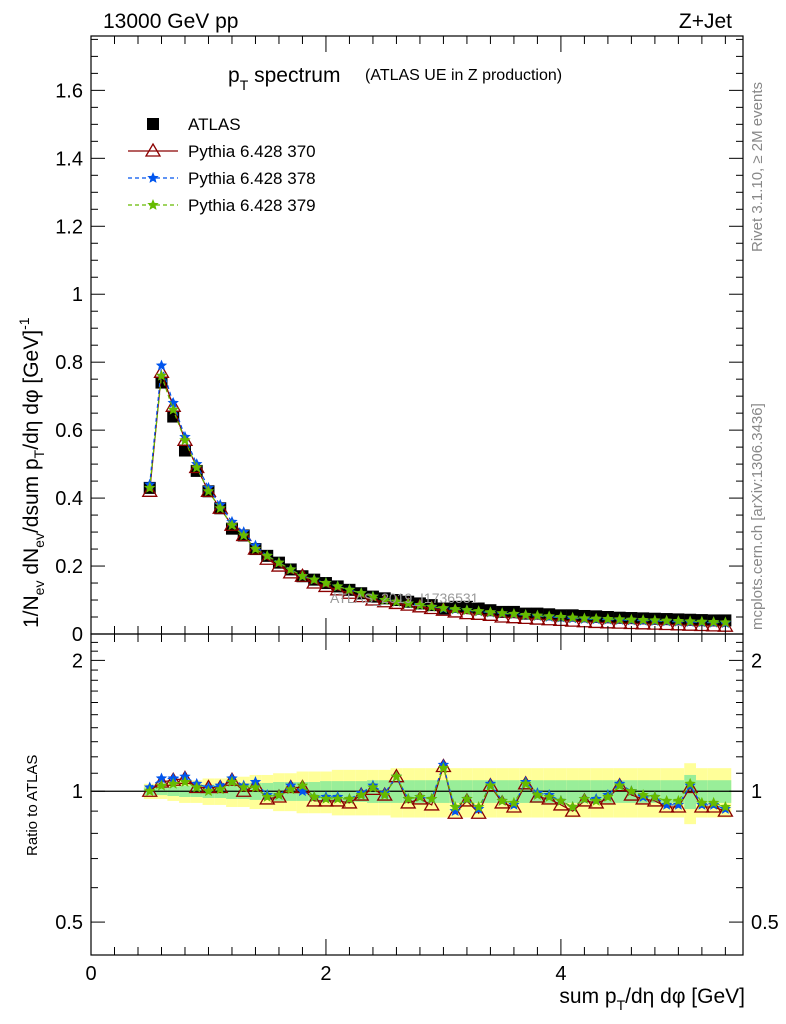 The height and width of the screenshot is (1024, 786). What do you see at coordinates (77, 792) in the screenshot?
I see `ratio-y-tick-label: 1` at bounding box center [77, 792].